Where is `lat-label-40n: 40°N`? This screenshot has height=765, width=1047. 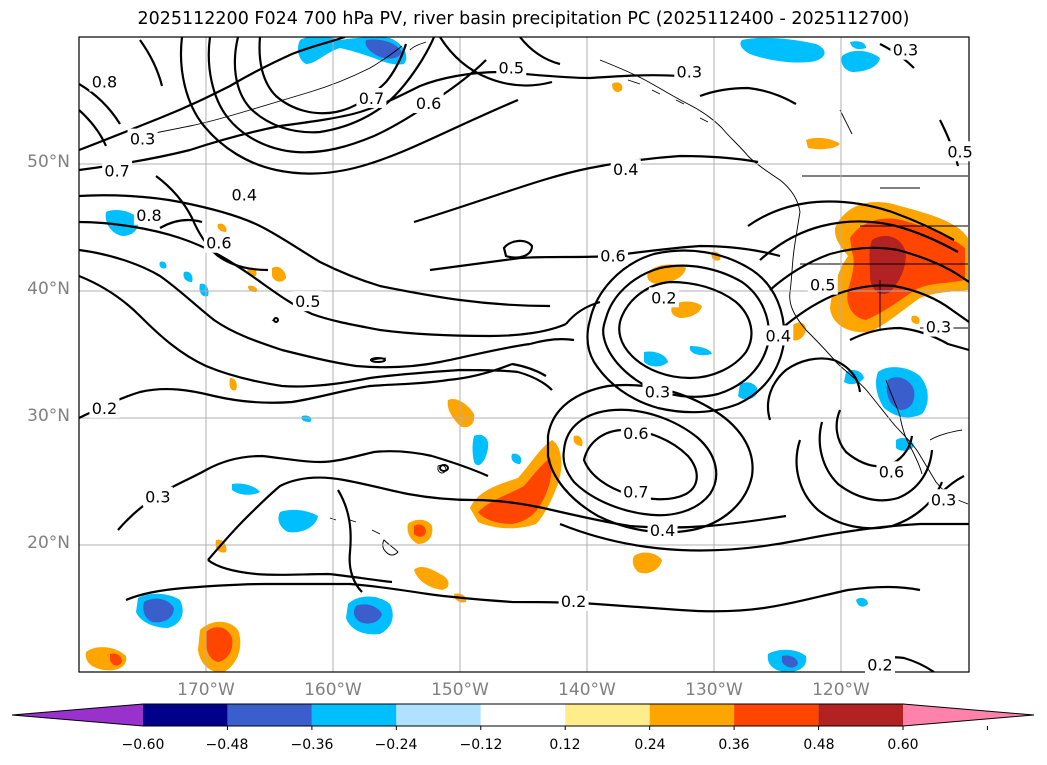
lat-label-40n: 40°N is located at coordinates (48, 289).